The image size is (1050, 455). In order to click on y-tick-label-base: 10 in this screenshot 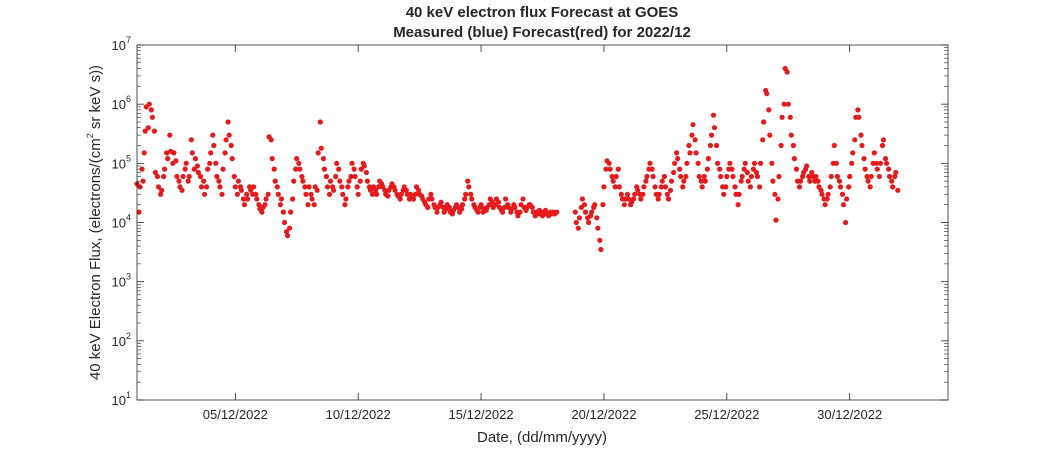, I will do `click(119, 45)`.